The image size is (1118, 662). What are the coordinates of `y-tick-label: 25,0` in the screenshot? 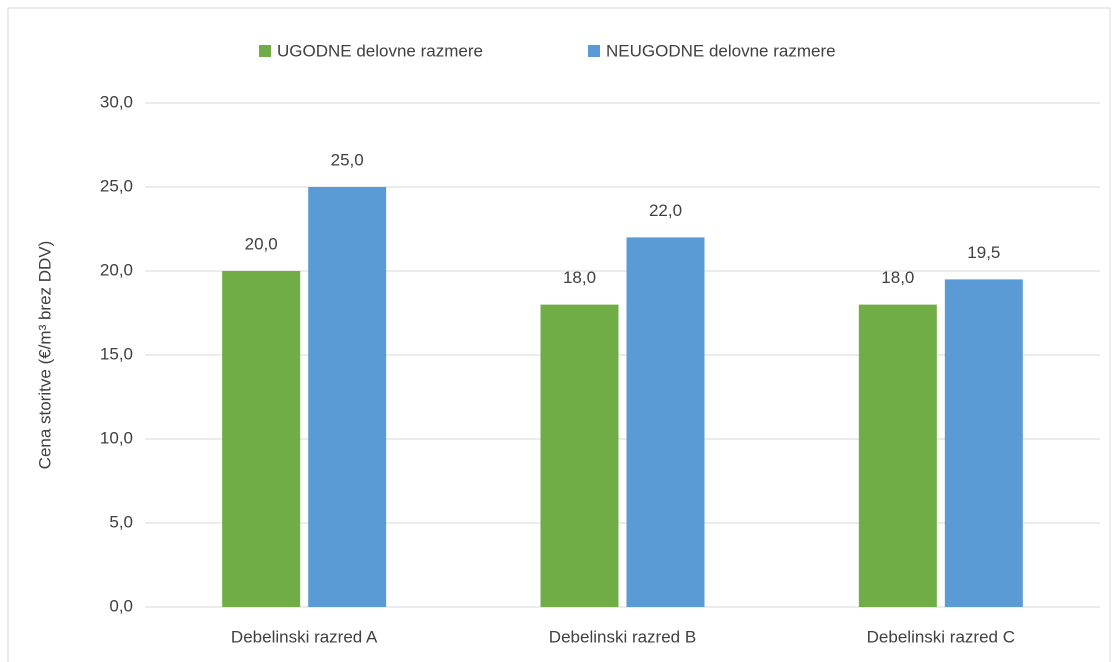 It's located at (116, 185).